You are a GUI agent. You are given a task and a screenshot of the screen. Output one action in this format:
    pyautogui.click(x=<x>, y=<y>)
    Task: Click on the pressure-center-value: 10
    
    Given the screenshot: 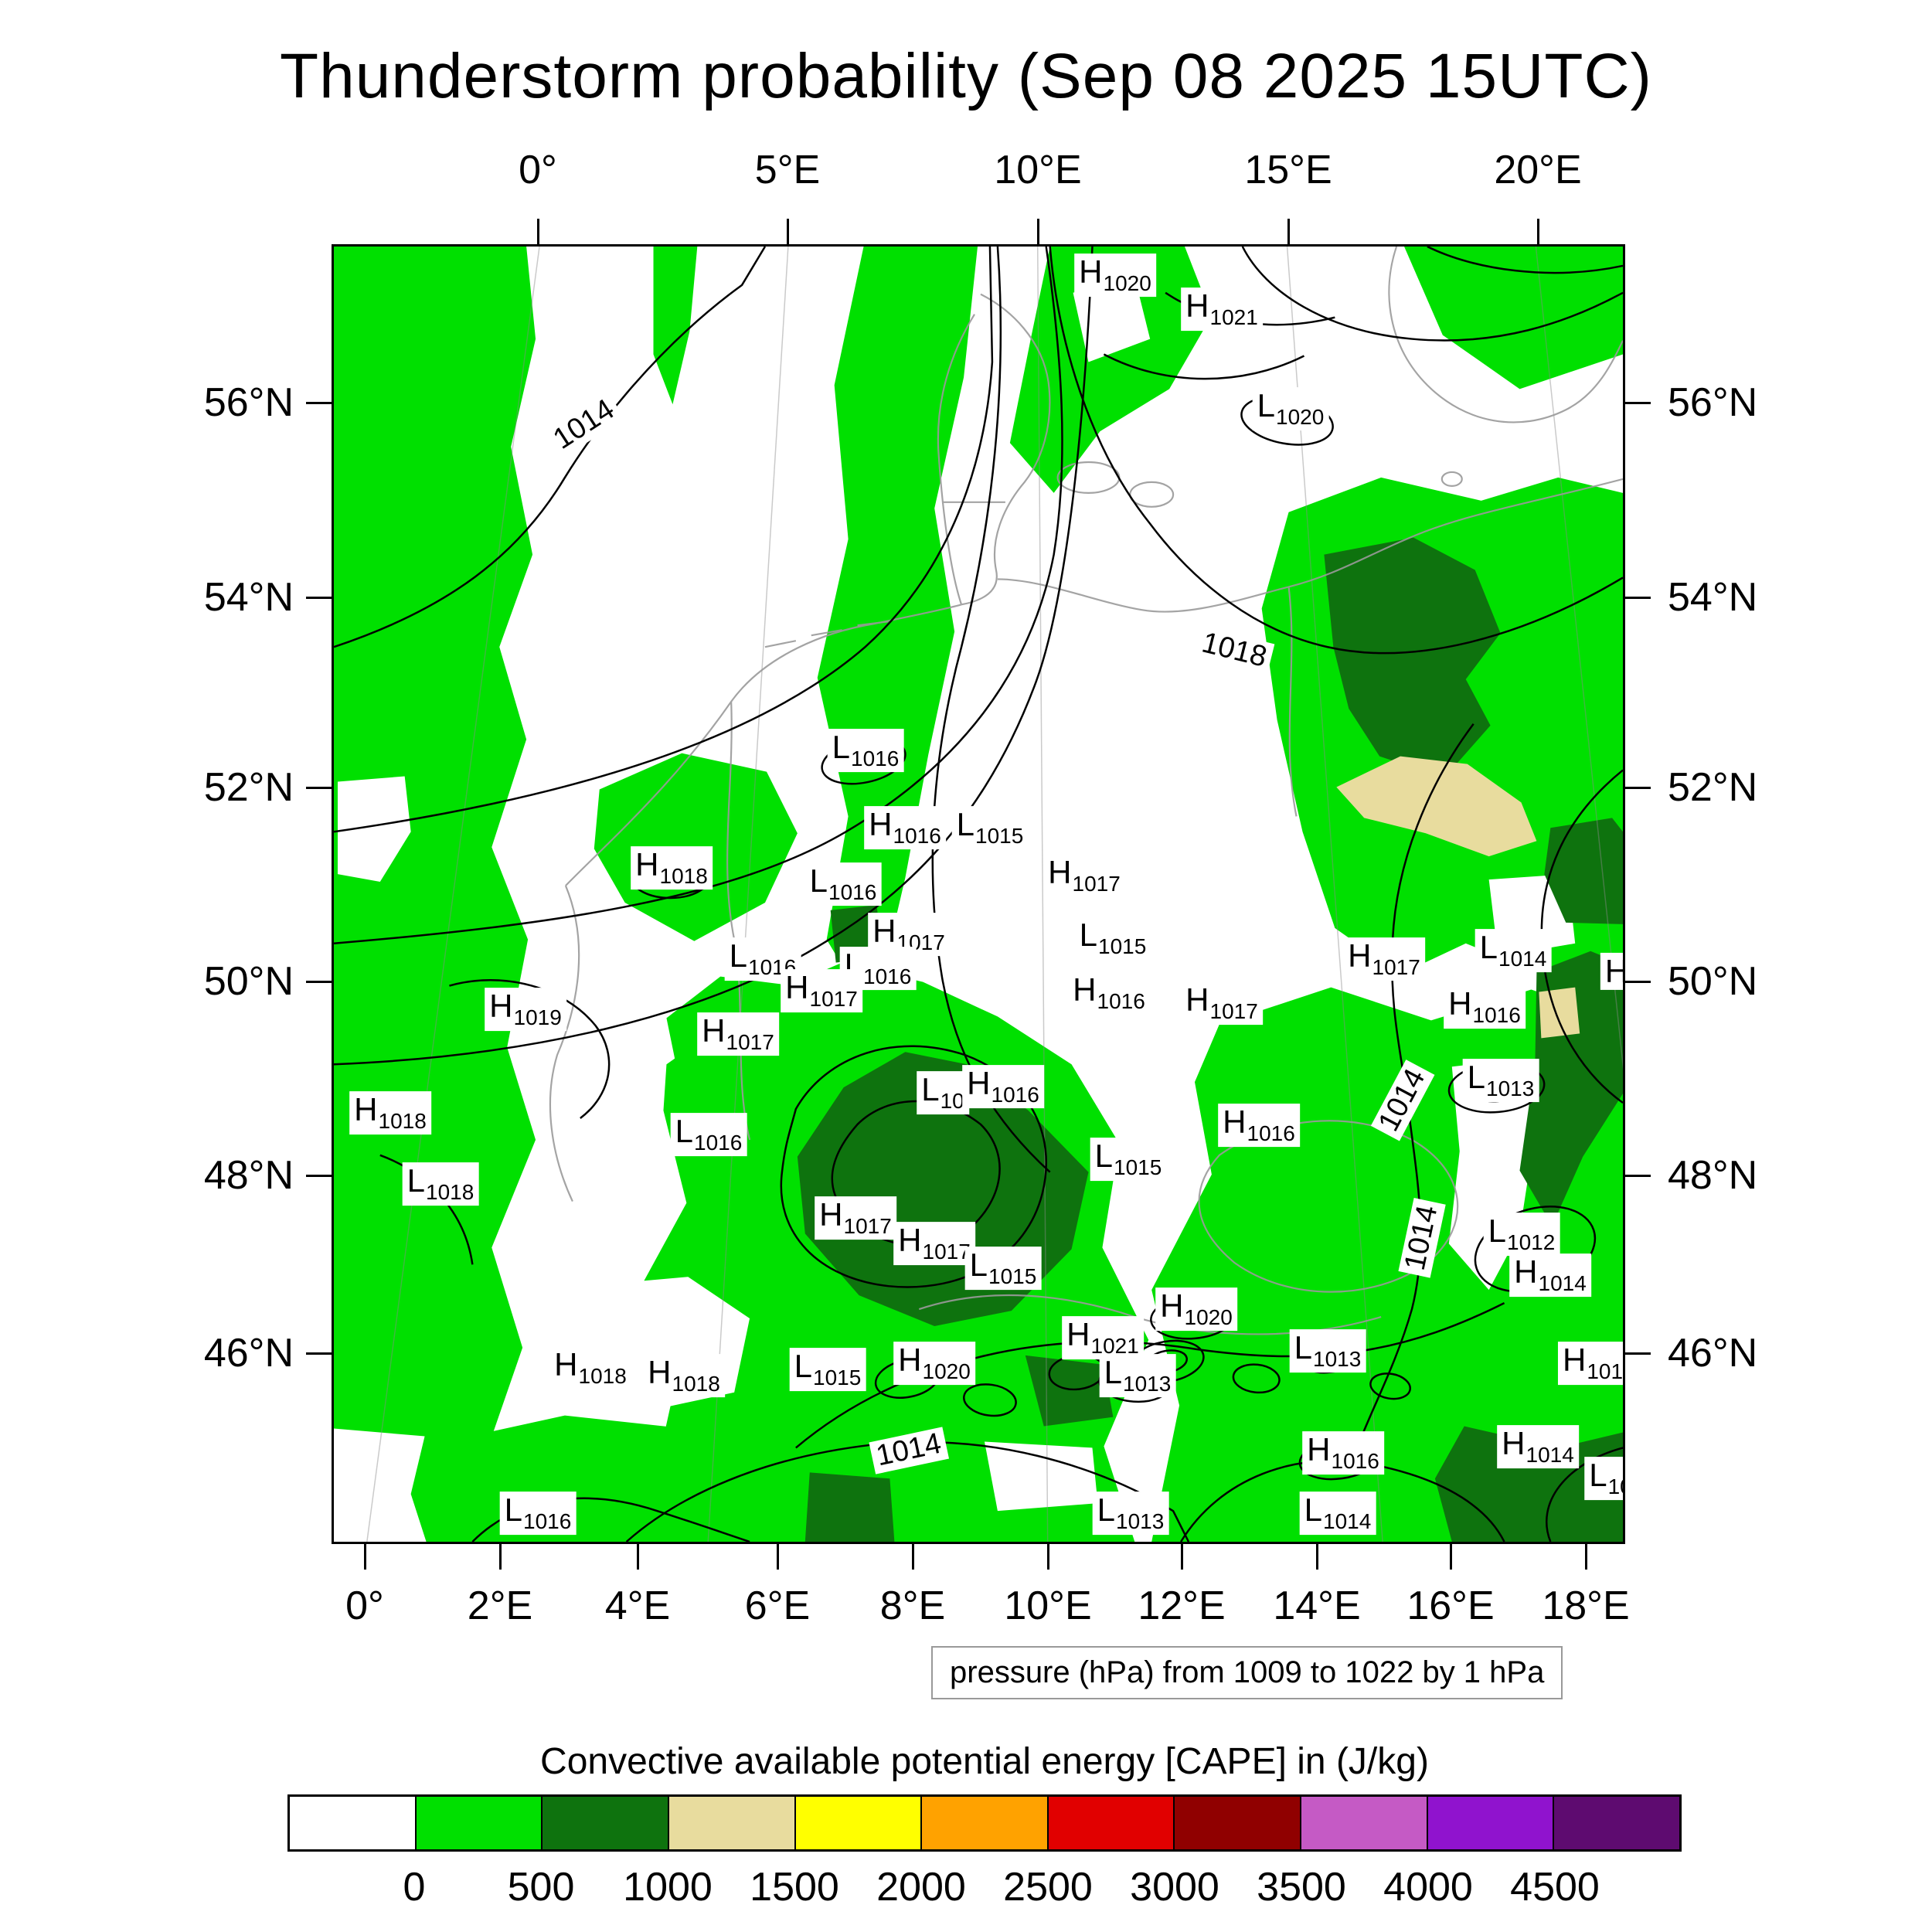 What is the action you would take?
    pyautogui.click(x=952, y=1101)
    